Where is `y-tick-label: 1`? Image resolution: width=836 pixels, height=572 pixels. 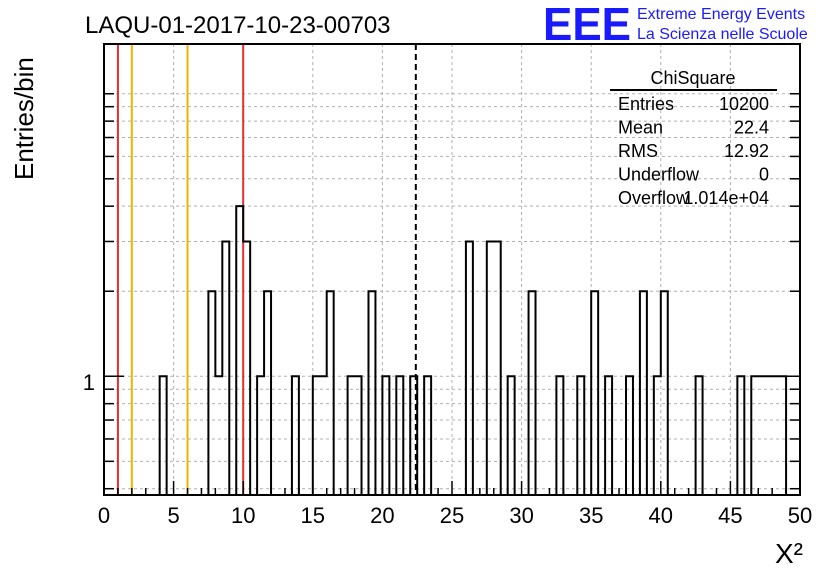 y-tick-label: 1 is located at coordinates (89, 382).